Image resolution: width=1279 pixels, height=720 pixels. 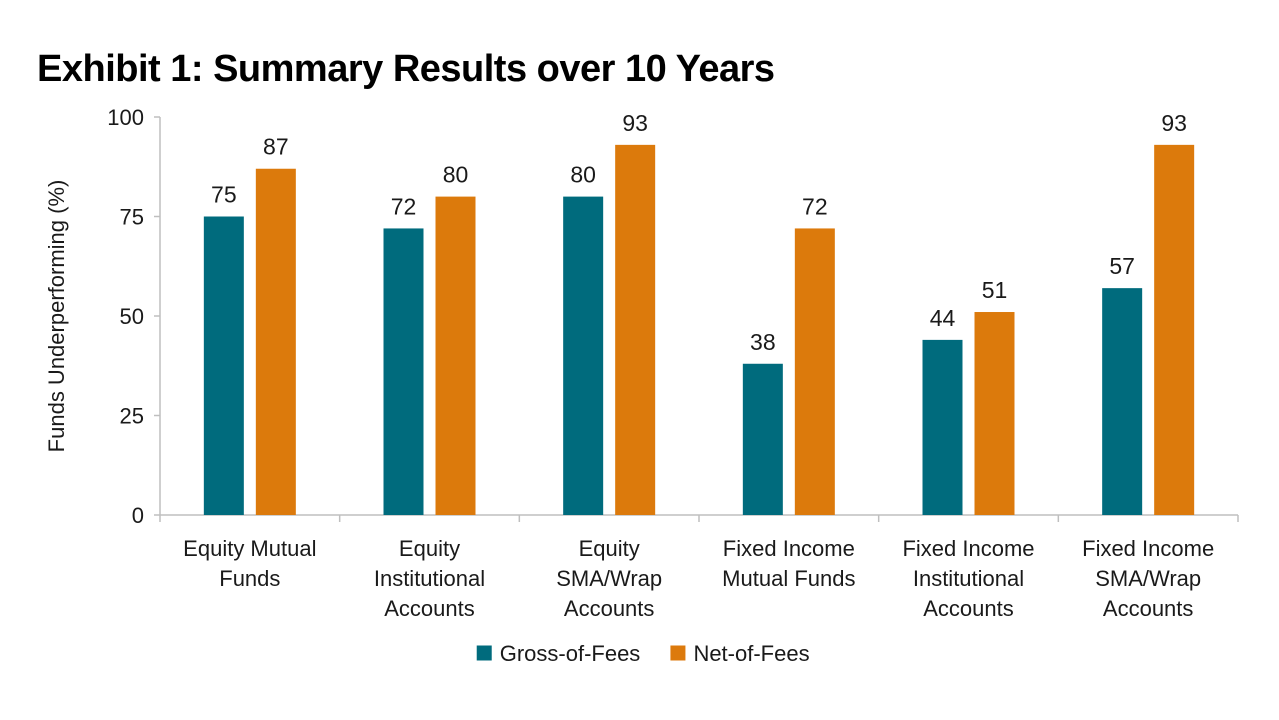 What do you see at coordinates (943, 318) in the screenshot?
I see `data-label: 44` at bounding box center [943, 318].